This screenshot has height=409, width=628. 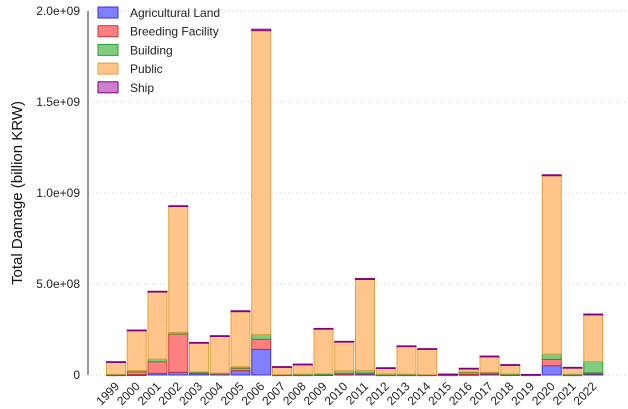 What do you see at coordinates (146, 69) in the screenshot?
I see `legend-label: Public` at bounding box center [146, 69].